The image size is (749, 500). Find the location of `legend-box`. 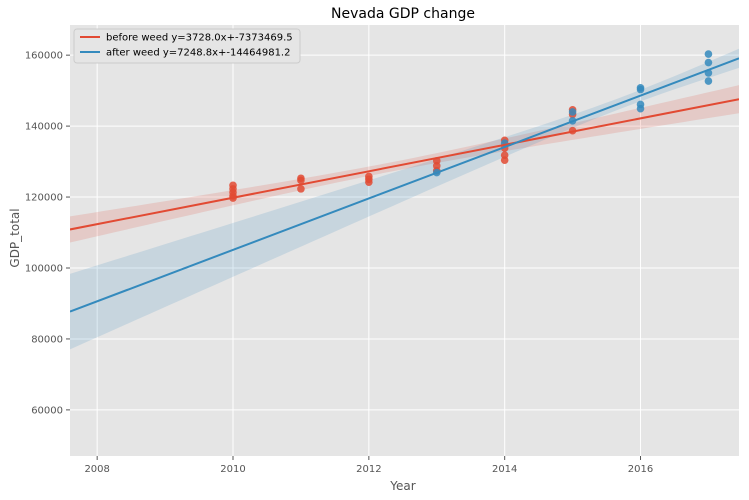

legend-box is located at coordinates (187, 46).